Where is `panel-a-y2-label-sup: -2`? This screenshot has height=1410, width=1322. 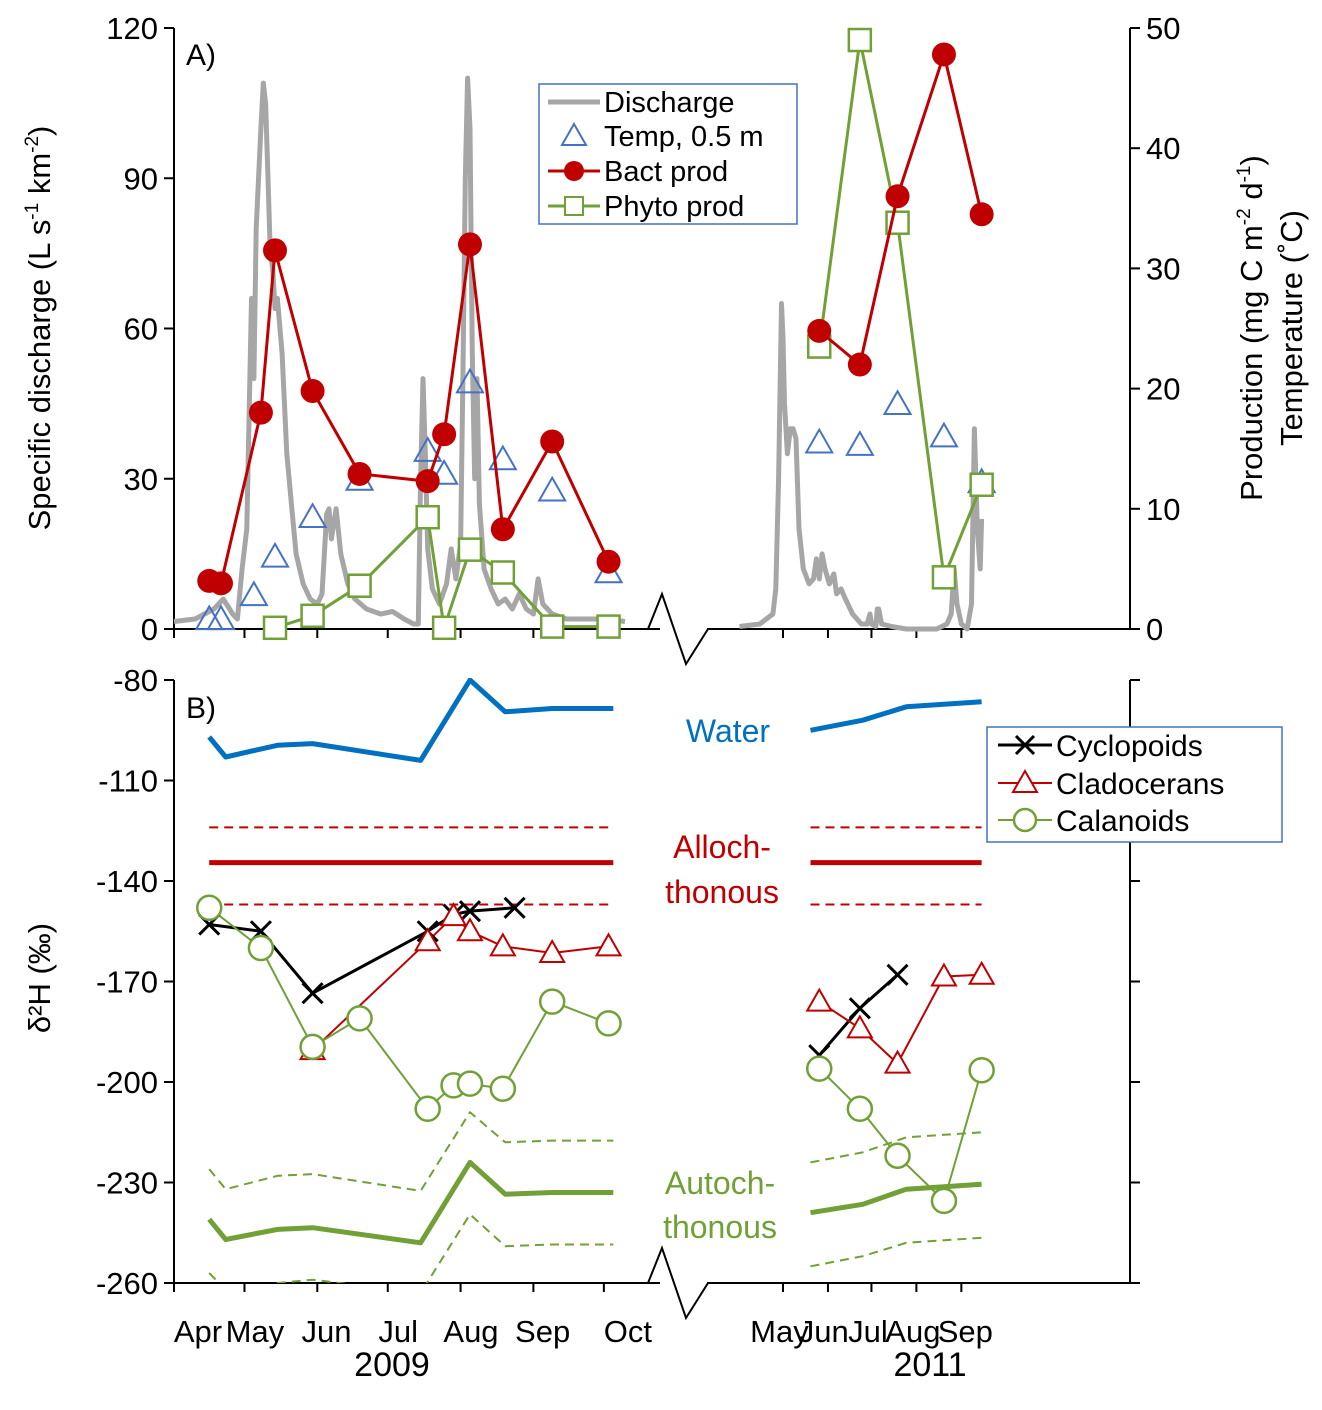
panel-a-y2-label-sup: -2 is located at coordinates (1244, 216).